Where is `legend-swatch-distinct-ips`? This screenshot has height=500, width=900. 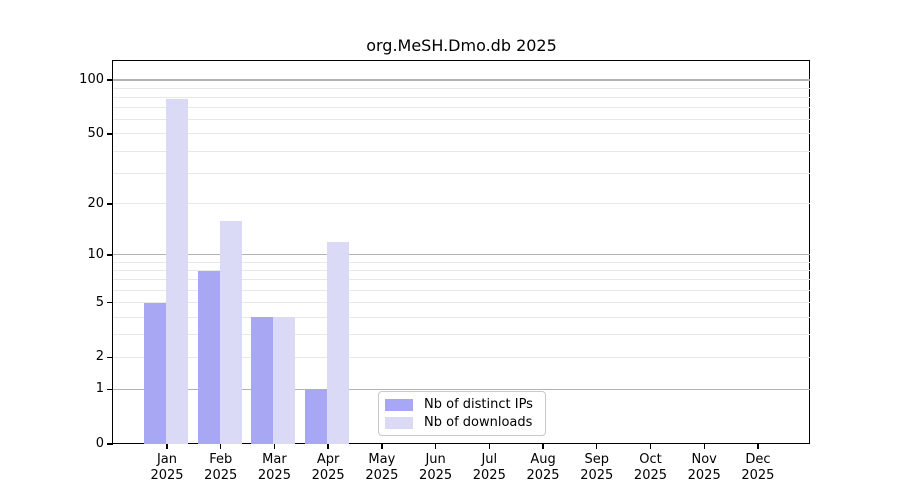 legend-swatch-distinct-ips is located at coordinates (399, 404).